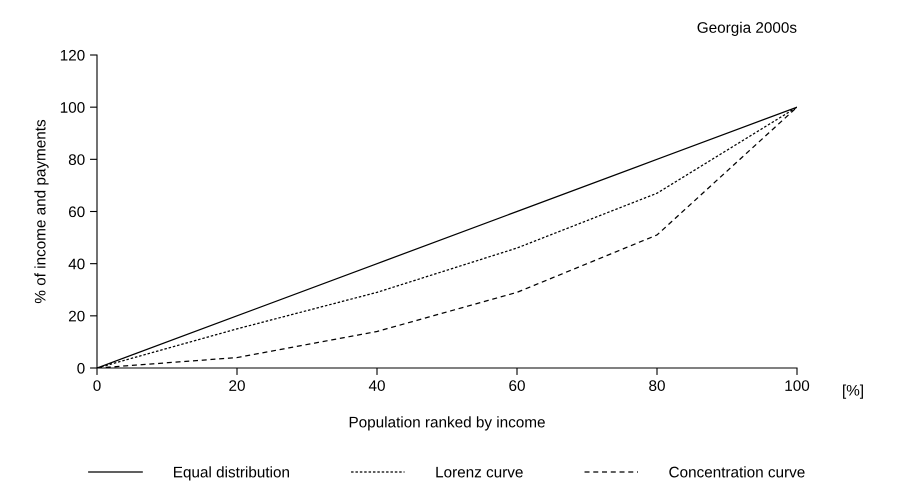  Describe the element at coordinates (376, 386) in the screenshot. I see `x-tick-label: 40` at that location.